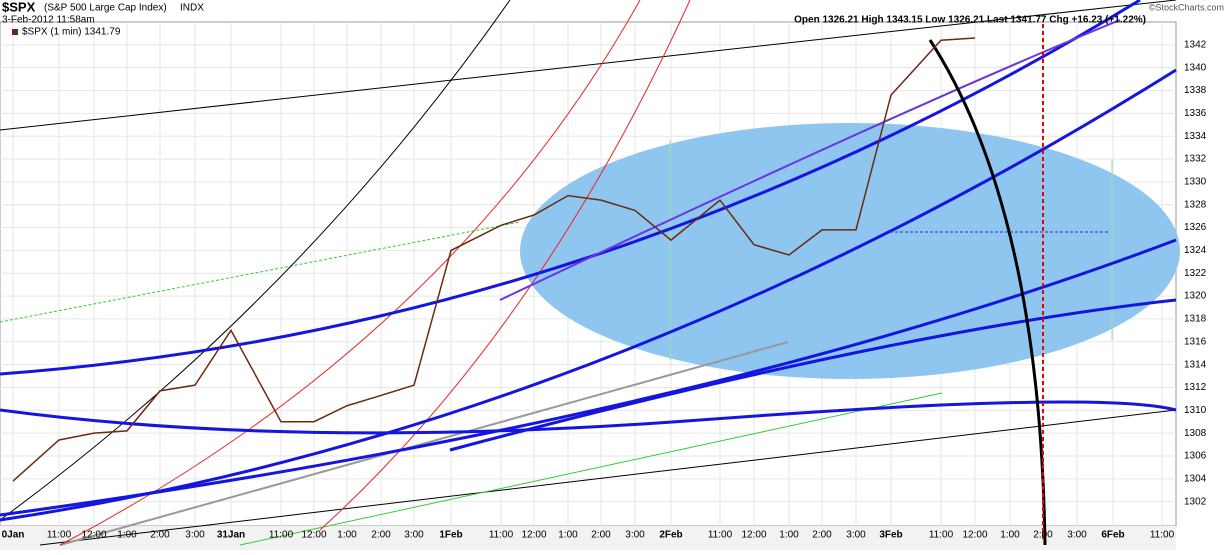 The width and height of the screenshot is (1226, 555). What do you see at coordinates (1195, 501) in the screenshot?
I see `y-tick-label: 1302` at bounding box center [1195, 501].